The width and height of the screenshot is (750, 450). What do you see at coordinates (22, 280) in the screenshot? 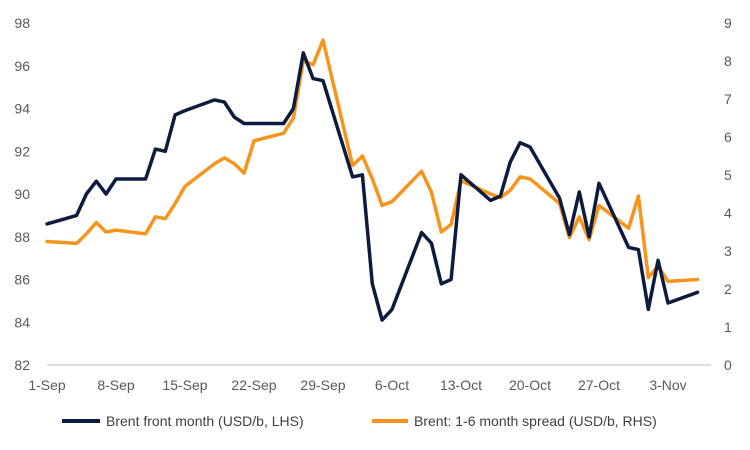
I see `y-left-tick-label: 86` at bounding box center [22, 280].